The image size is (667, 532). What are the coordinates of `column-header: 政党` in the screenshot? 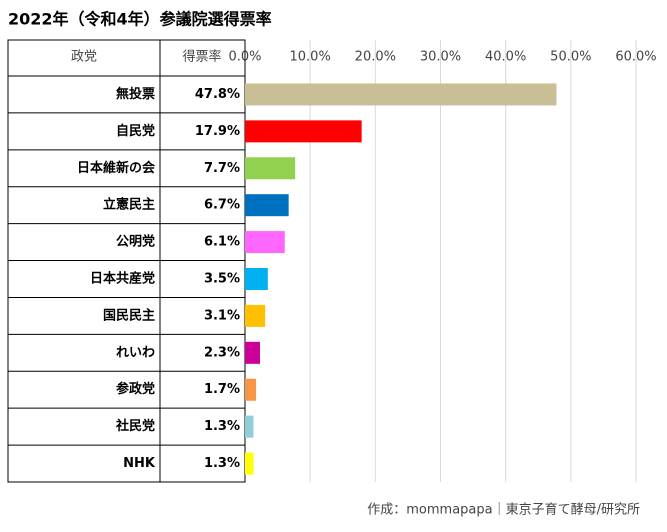 It's located at (84, 57).